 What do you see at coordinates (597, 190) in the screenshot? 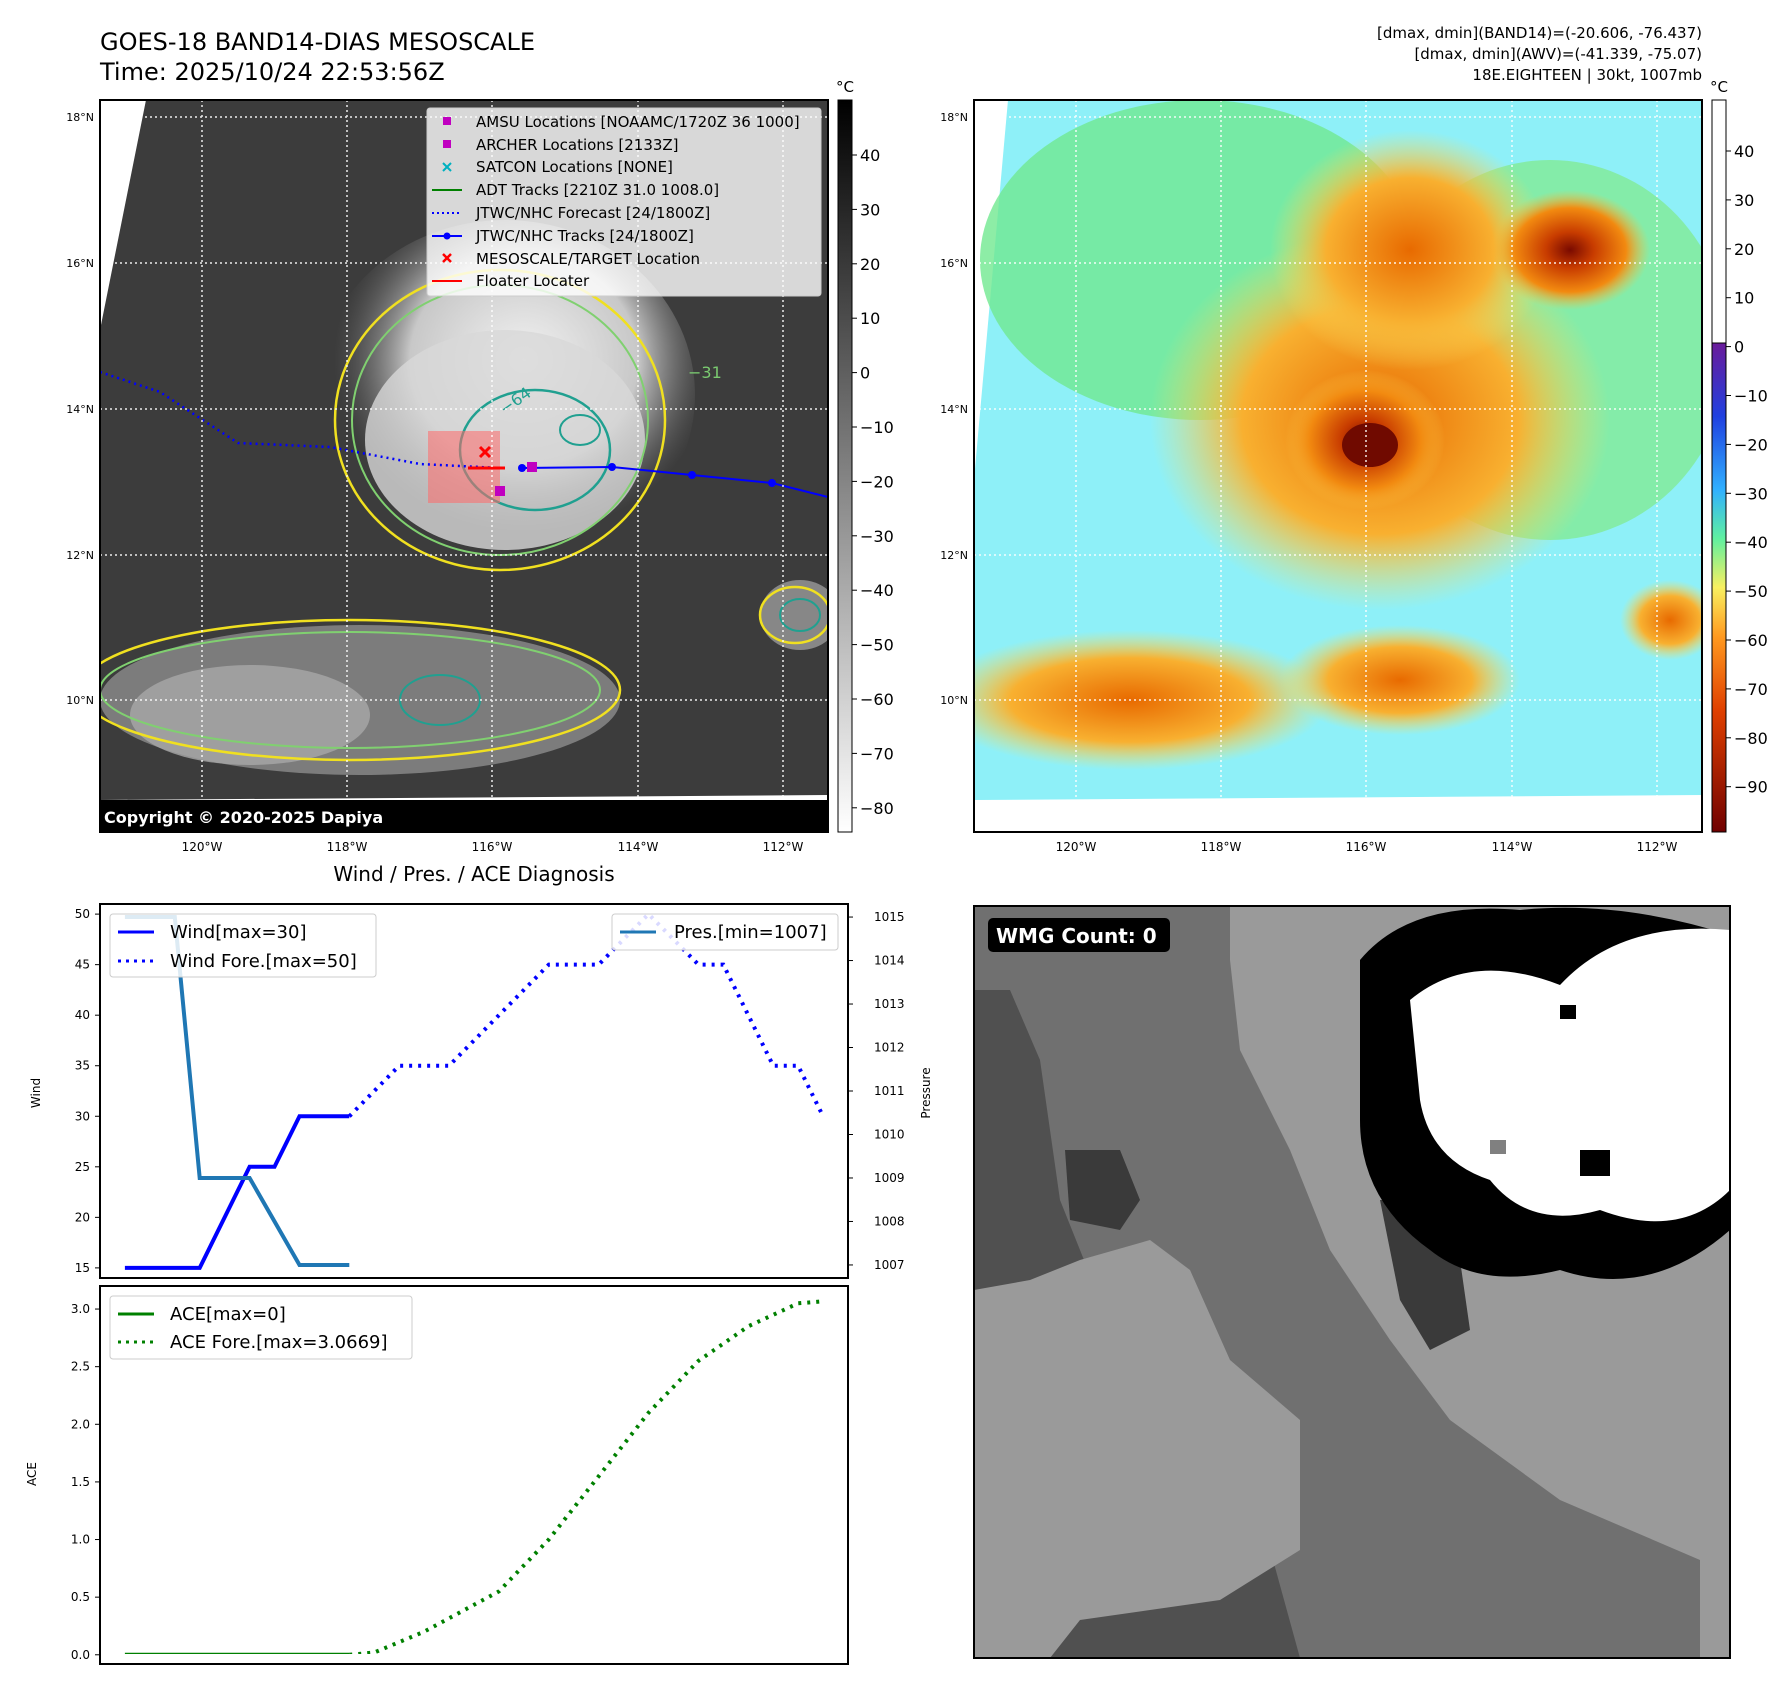
I see `legend-adt-label: ADT Tracks [2210Z 31.0 1008.0]` at bounding box center [597, 190].